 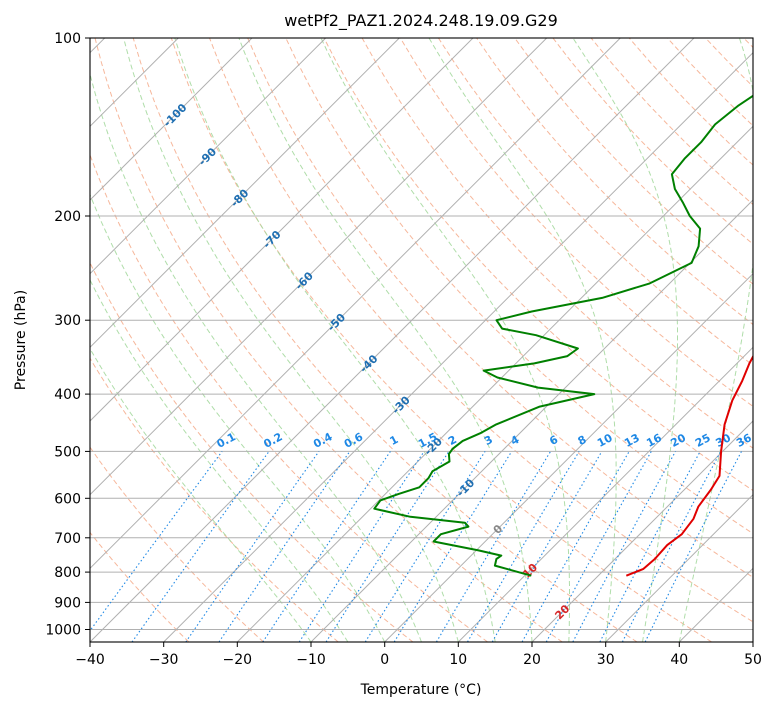 What do you see at coordinates (753, 660) in the screenshot?
I see `x-tick-label: 50` at bounding box center [753, 660].